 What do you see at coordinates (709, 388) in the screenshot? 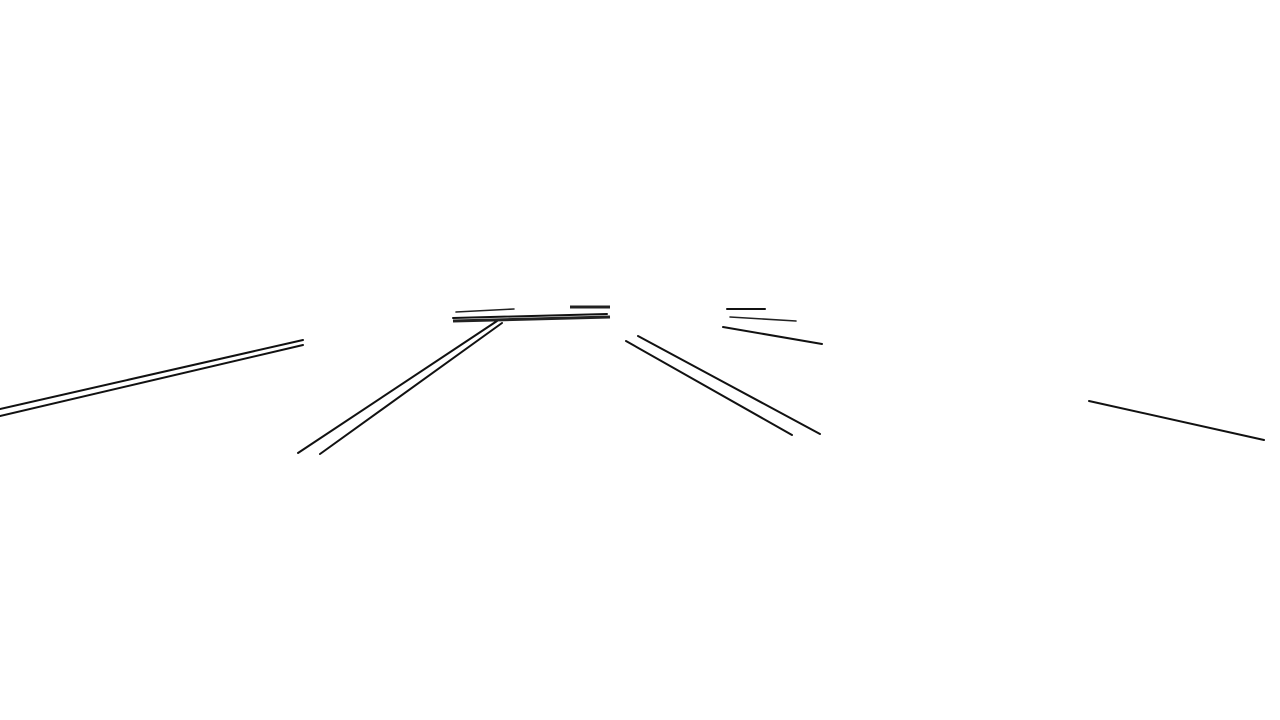
I see `right-ego-lane-line-inner` at bounding box center [709, 388].